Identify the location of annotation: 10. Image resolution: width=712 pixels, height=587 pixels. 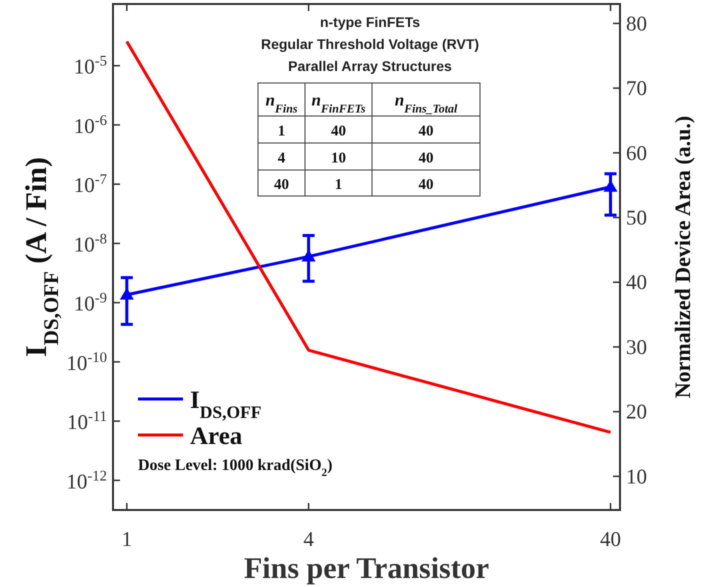
(338, 158).